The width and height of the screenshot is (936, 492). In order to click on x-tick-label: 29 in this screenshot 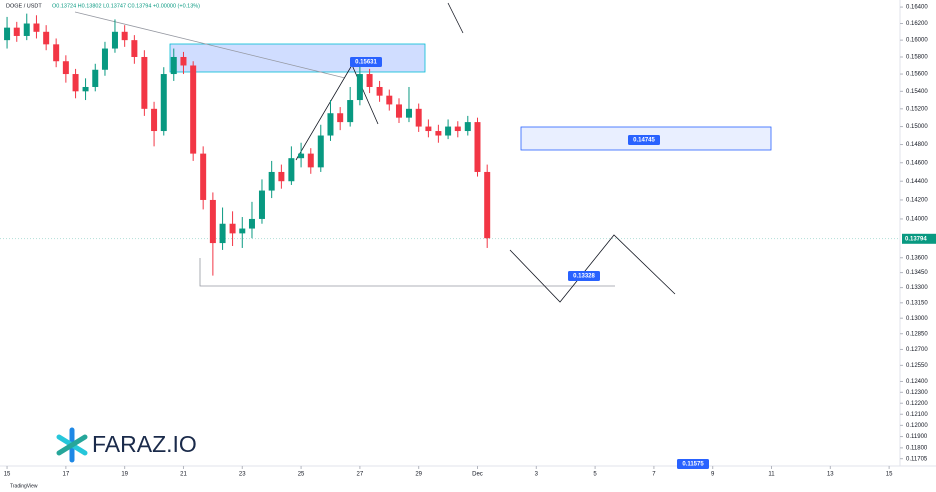, I will do `click(418, 475)`.